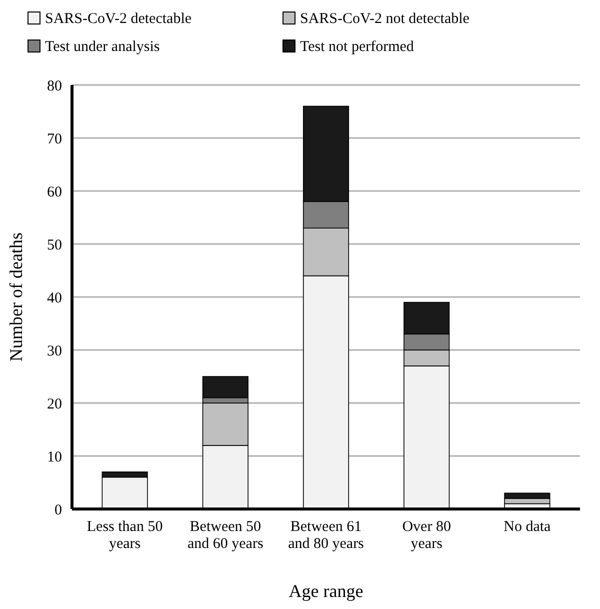  I want to click on y-tick-label: 60, so click(54, 192).